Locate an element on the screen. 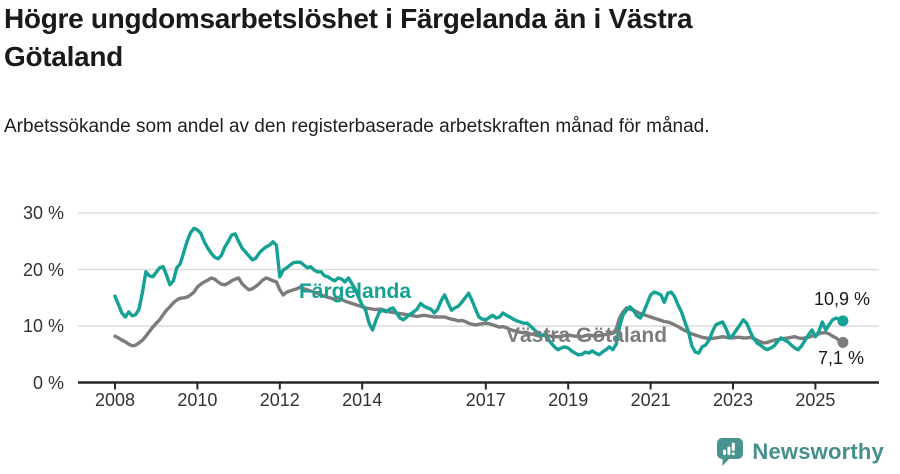  y-axis-label: 30 % is located at coordinates (43, 213).